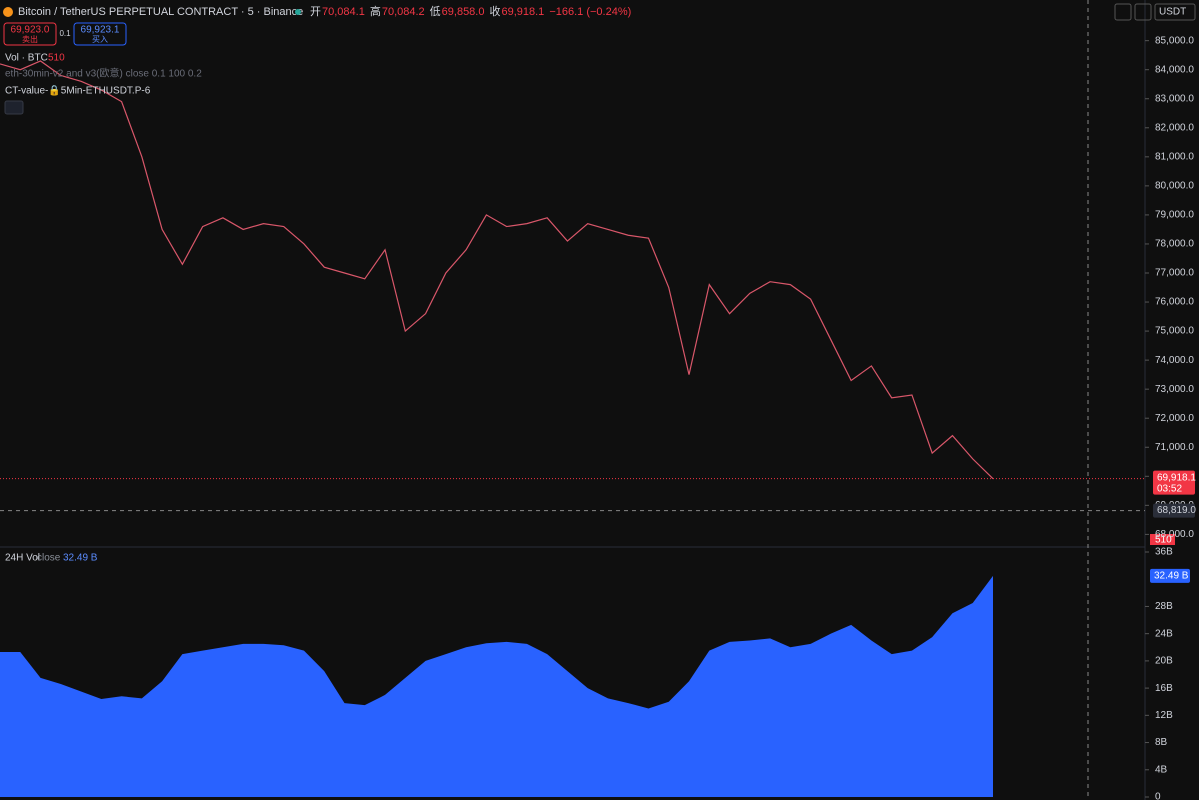 The height and width of the screenshot is (800, 1199). I want to click on vol-axis-badge, so click(1162, 539).